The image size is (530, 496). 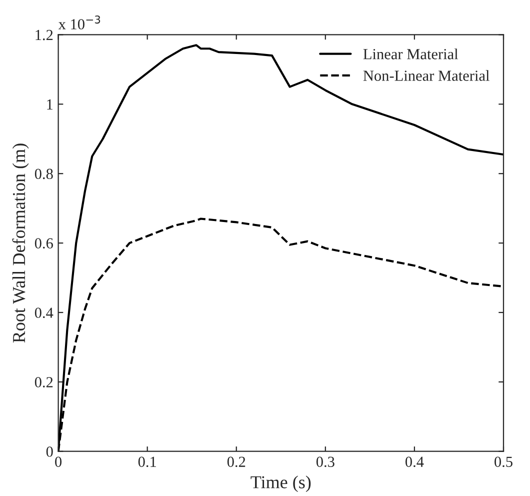 What do you see at coordinates (280, 484) in the screenshot?
I see `x-axis-title: Time (s)` at bounding box center [280, 484].